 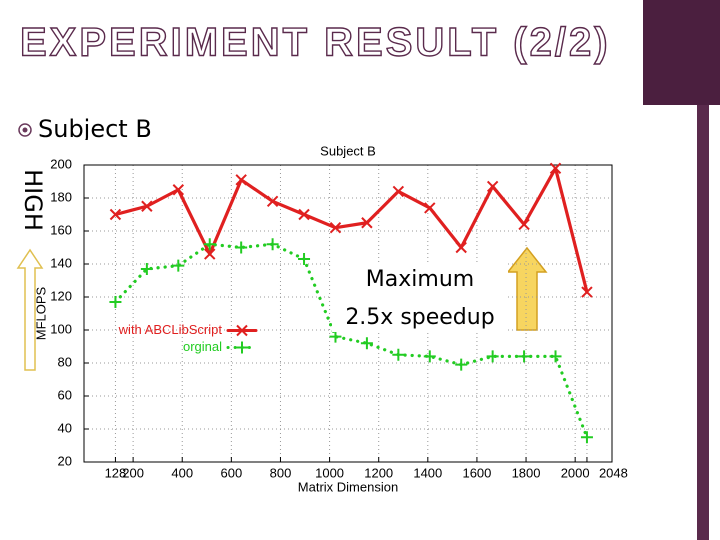 I want to click on x-tick-label: 2048, so click(x=613, y=472).